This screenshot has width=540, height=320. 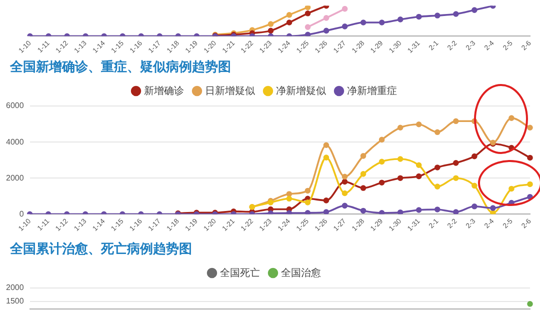 I want to click on y-tick-label: 1500, so click(x=15, y=301).